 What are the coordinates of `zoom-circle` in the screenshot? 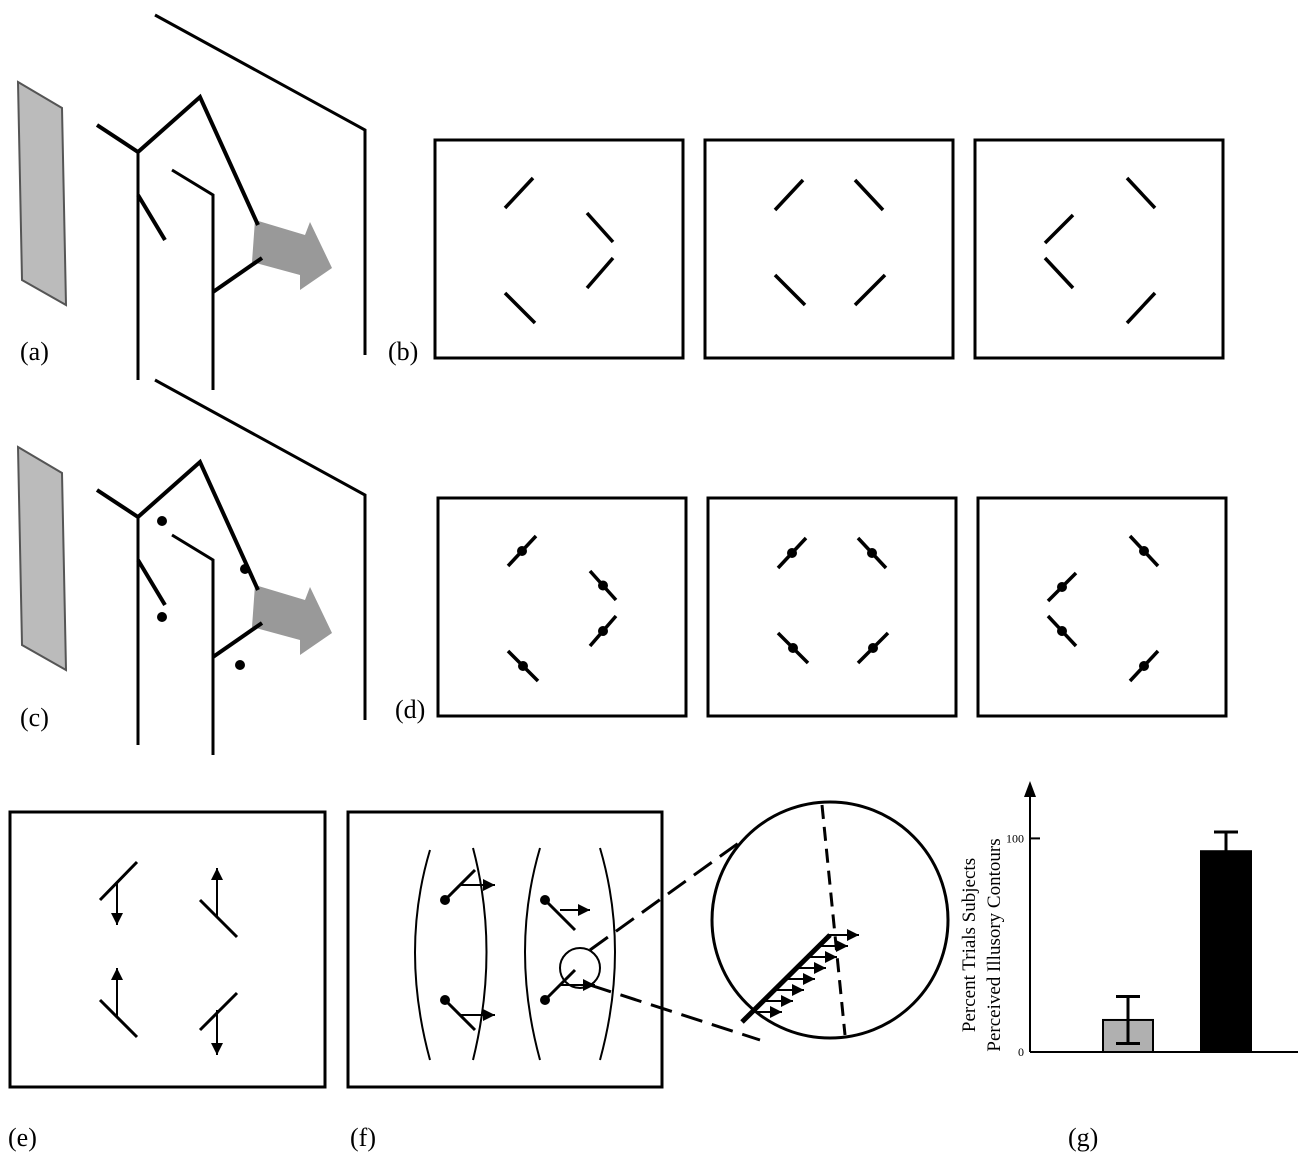 It's located at (580, 968).